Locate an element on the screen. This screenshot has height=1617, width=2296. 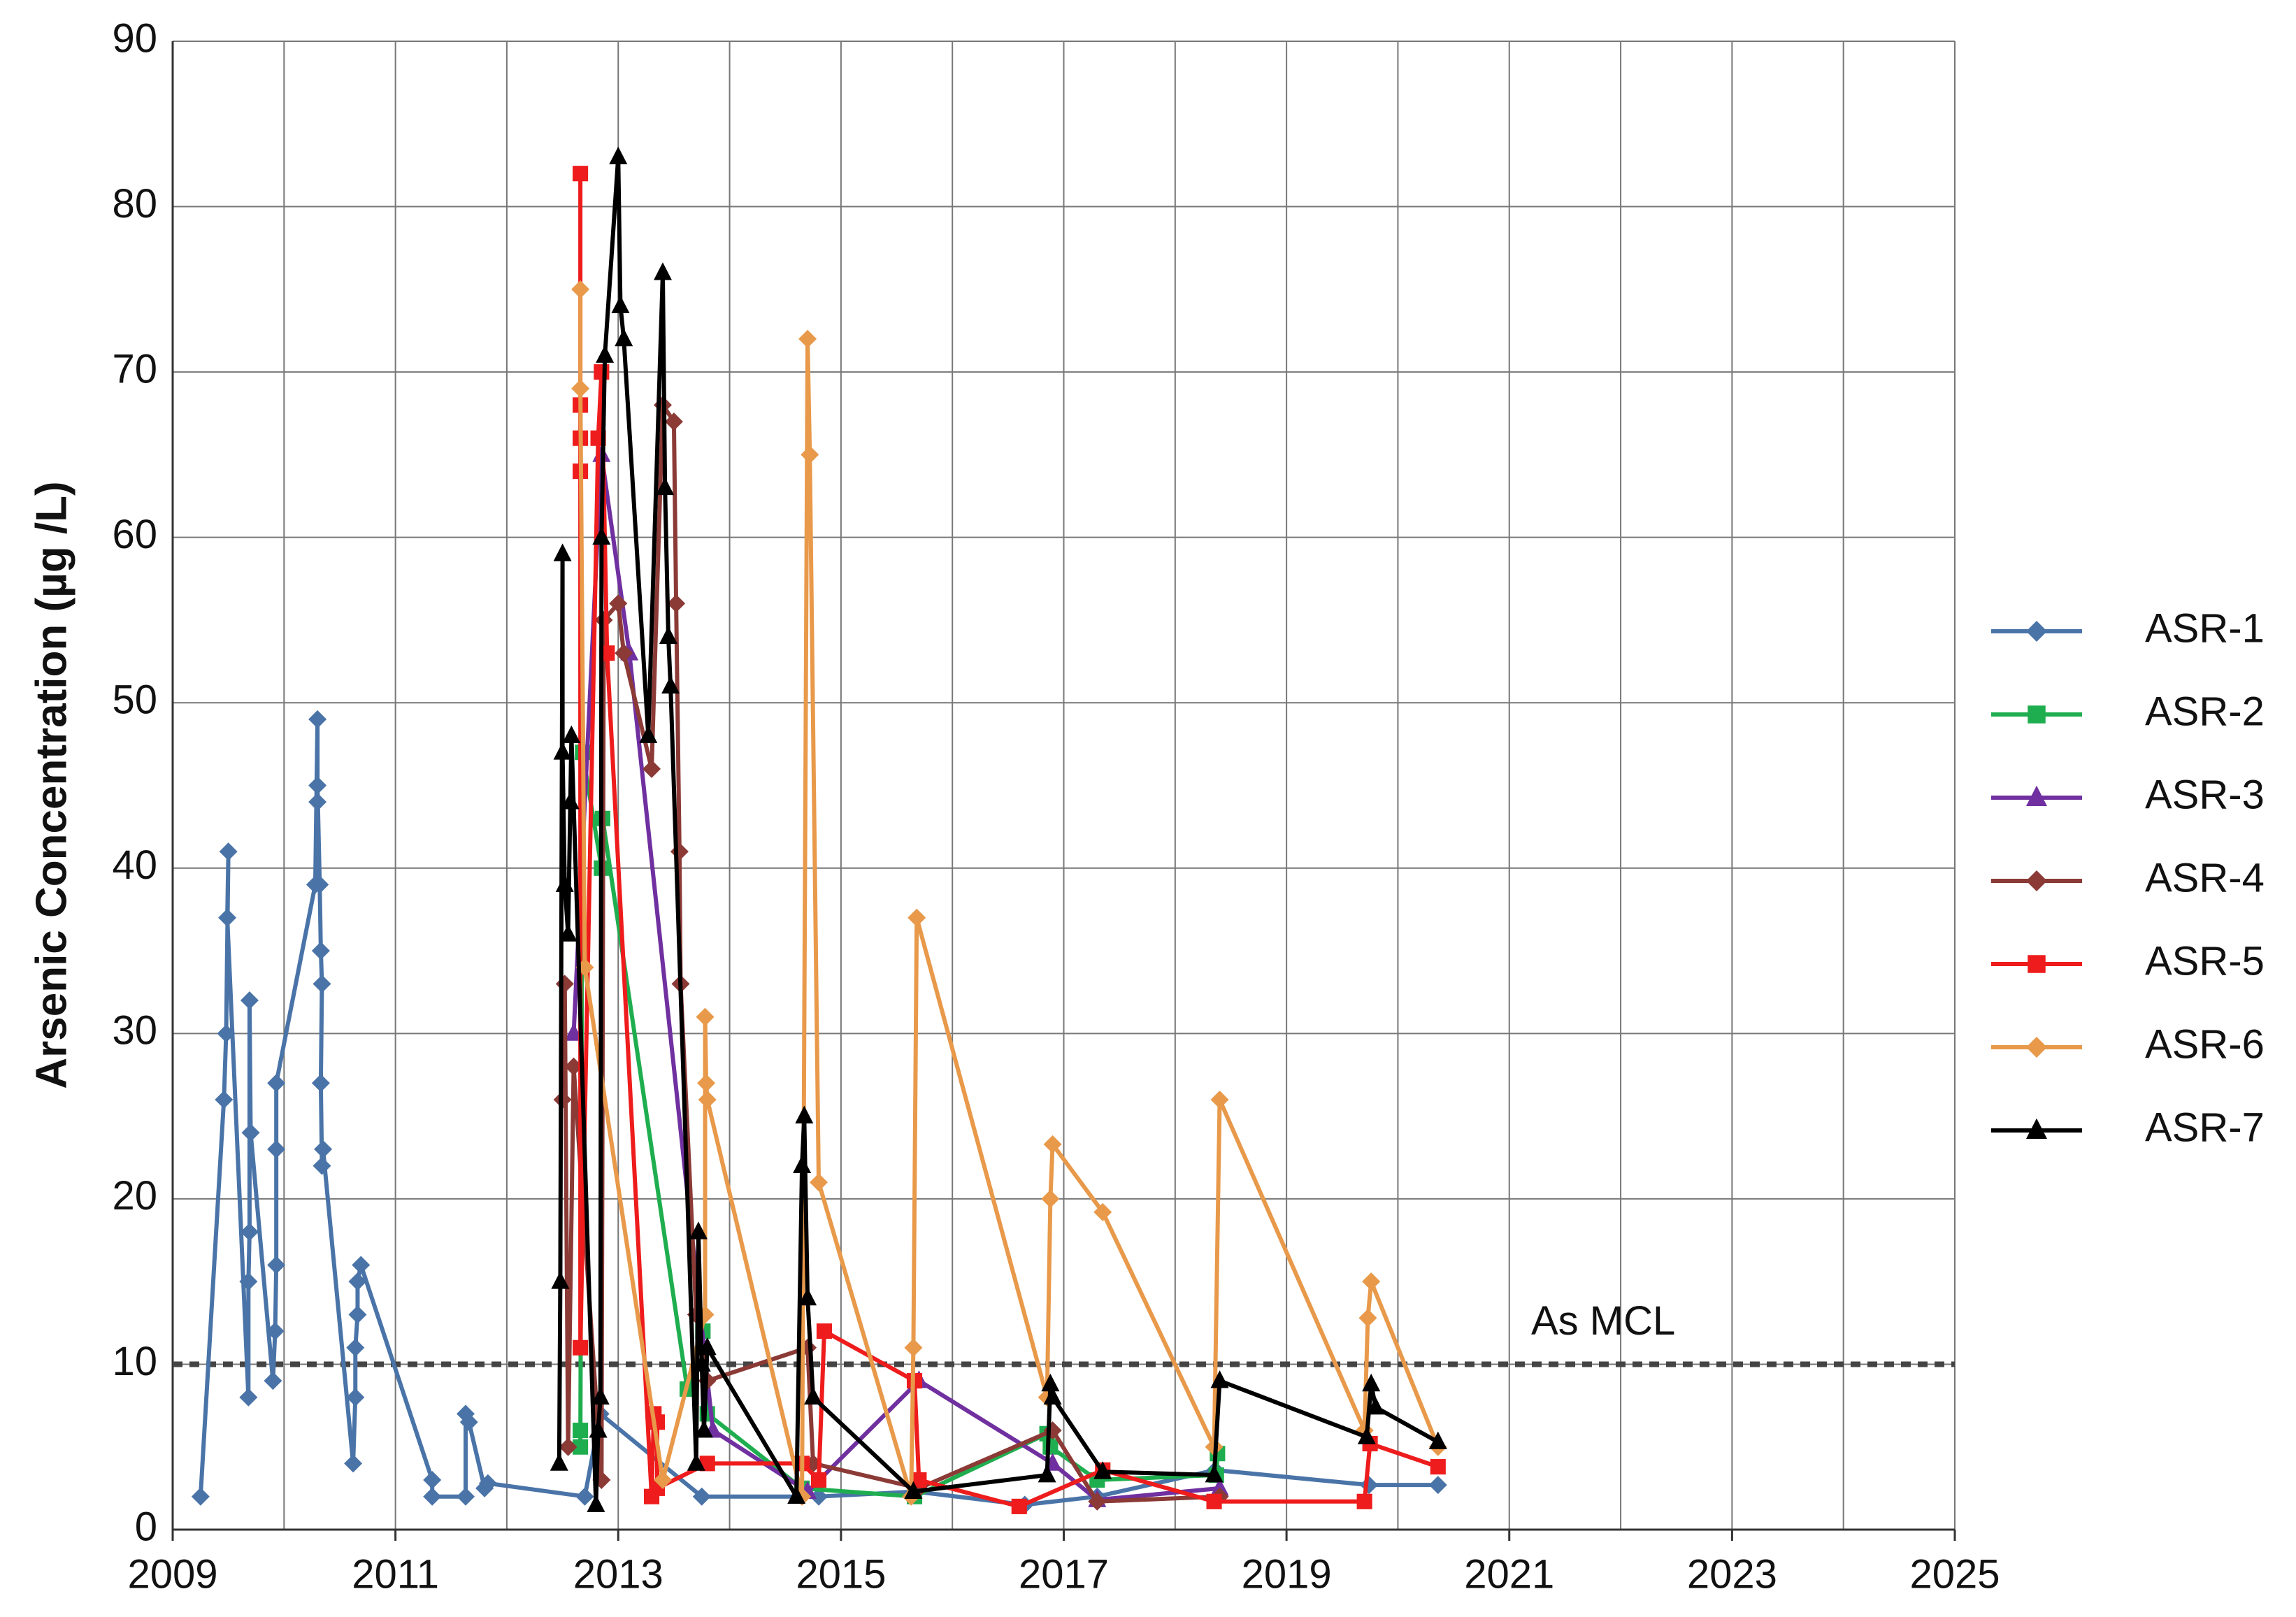
y-tick-label: 60 is located at coordinates (134, 534).